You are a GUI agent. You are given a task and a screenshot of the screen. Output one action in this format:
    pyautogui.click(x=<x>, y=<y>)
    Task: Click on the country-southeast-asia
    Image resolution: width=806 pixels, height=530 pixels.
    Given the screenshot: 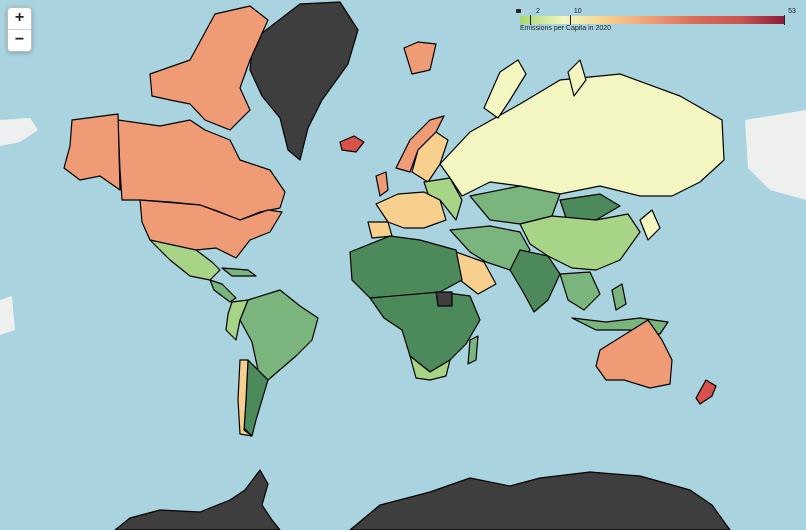 What is the action you would take?
    pyautogui.click(x=580, y=291)
    